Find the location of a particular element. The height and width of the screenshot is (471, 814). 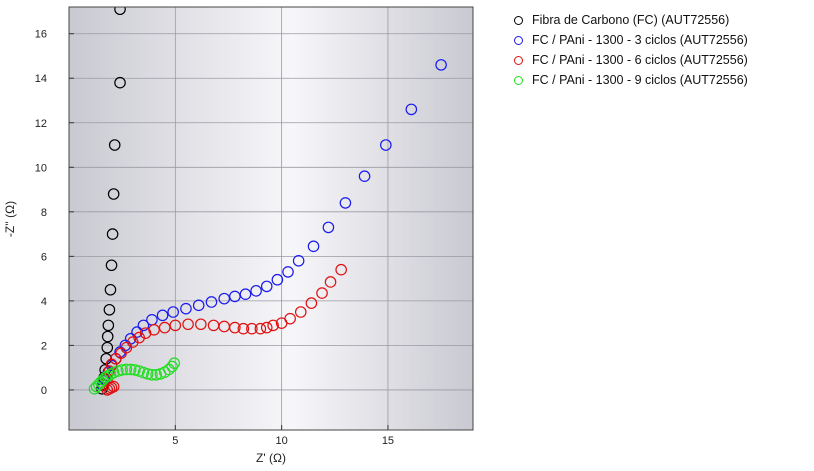

legend-item: FC / PAni - 1300 - 3 ciclos (AUT72556) is located at coordinates (631, 40).